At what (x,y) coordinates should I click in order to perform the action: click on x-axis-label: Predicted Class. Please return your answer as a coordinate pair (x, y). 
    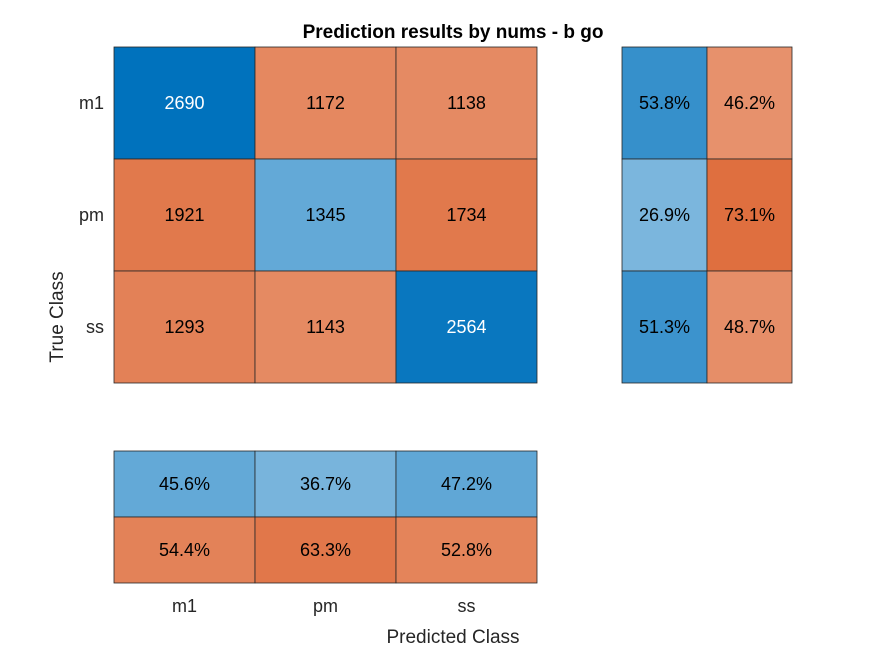
    Looking at the image, I should click on (452, 637).